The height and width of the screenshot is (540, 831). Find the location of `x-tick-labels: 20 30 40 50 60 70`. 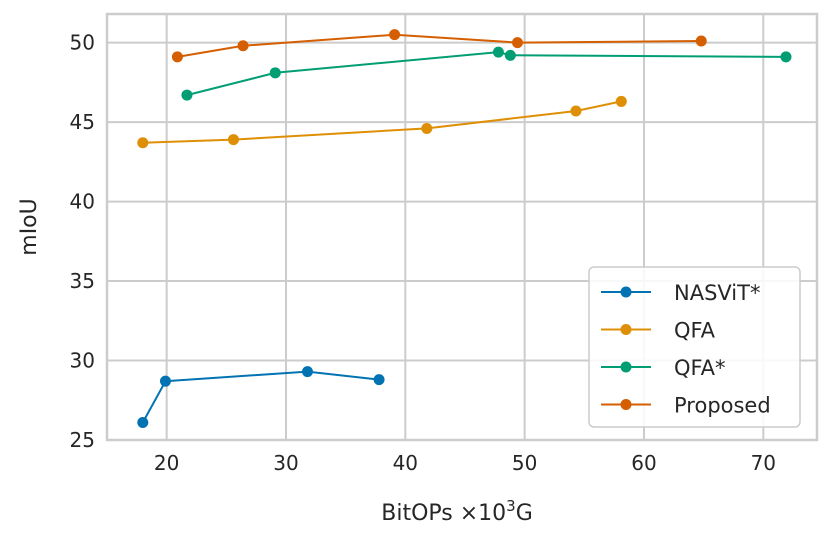

x-tick-labels: 20 30 40 50 60 70 is located at coordinates (465, 463).